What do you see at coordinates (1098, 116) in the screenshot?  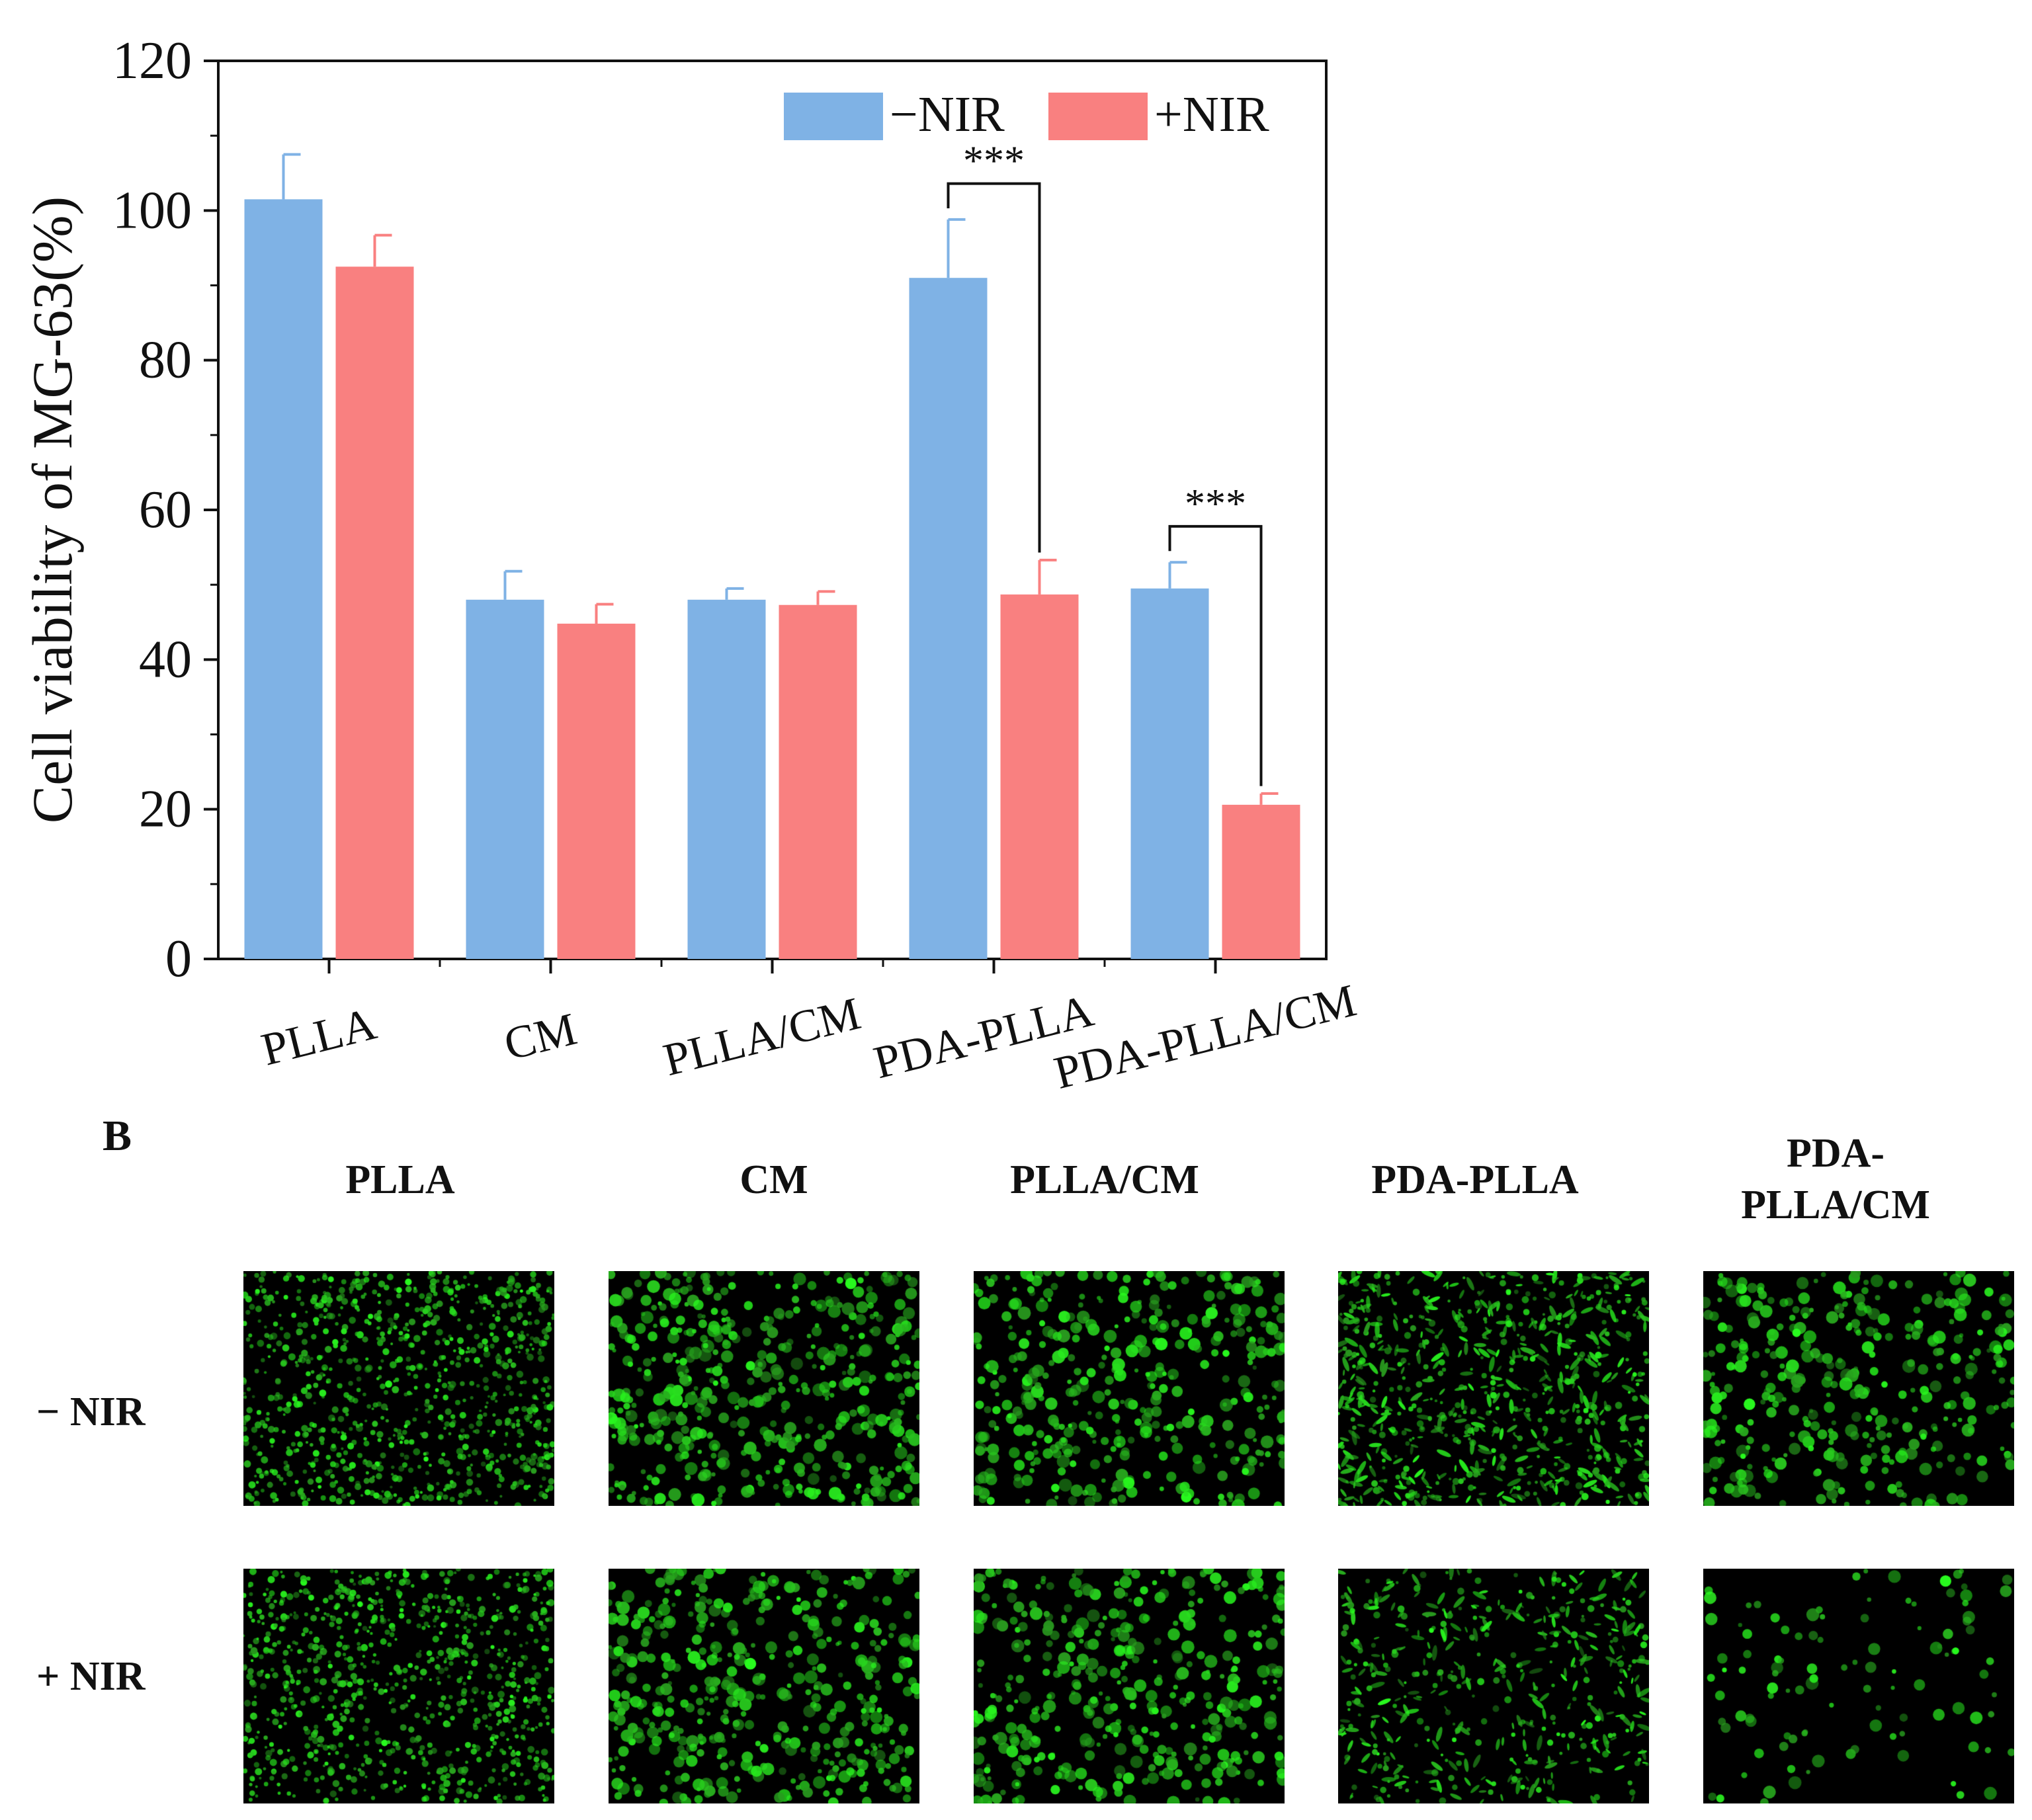 I see `legend-swatch-plus-nir` at bounding box center [1098, 116].